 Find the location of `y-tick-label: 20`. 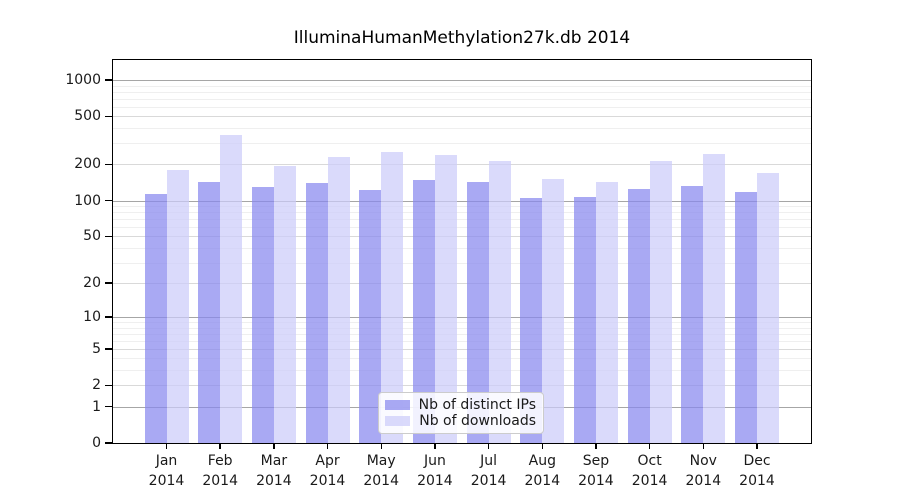

y-tick-label: 20 is located at coordinates (92, 283).